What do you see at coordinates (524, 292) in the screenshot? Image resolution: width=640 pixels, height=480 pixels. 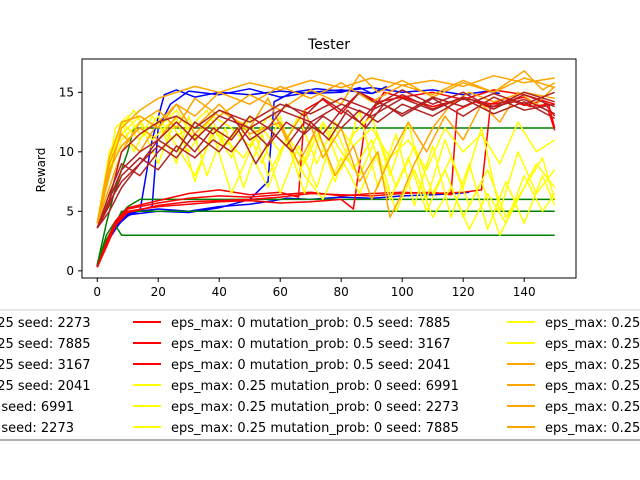 I see `x-tick-label: 140` at bounding box center [524, 292].